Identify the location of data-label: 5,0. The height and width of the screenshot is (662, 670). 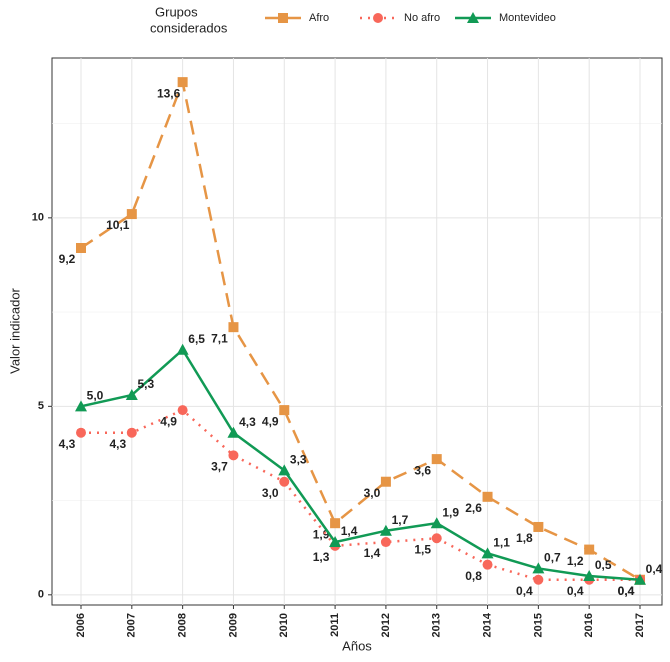
(95, 396).